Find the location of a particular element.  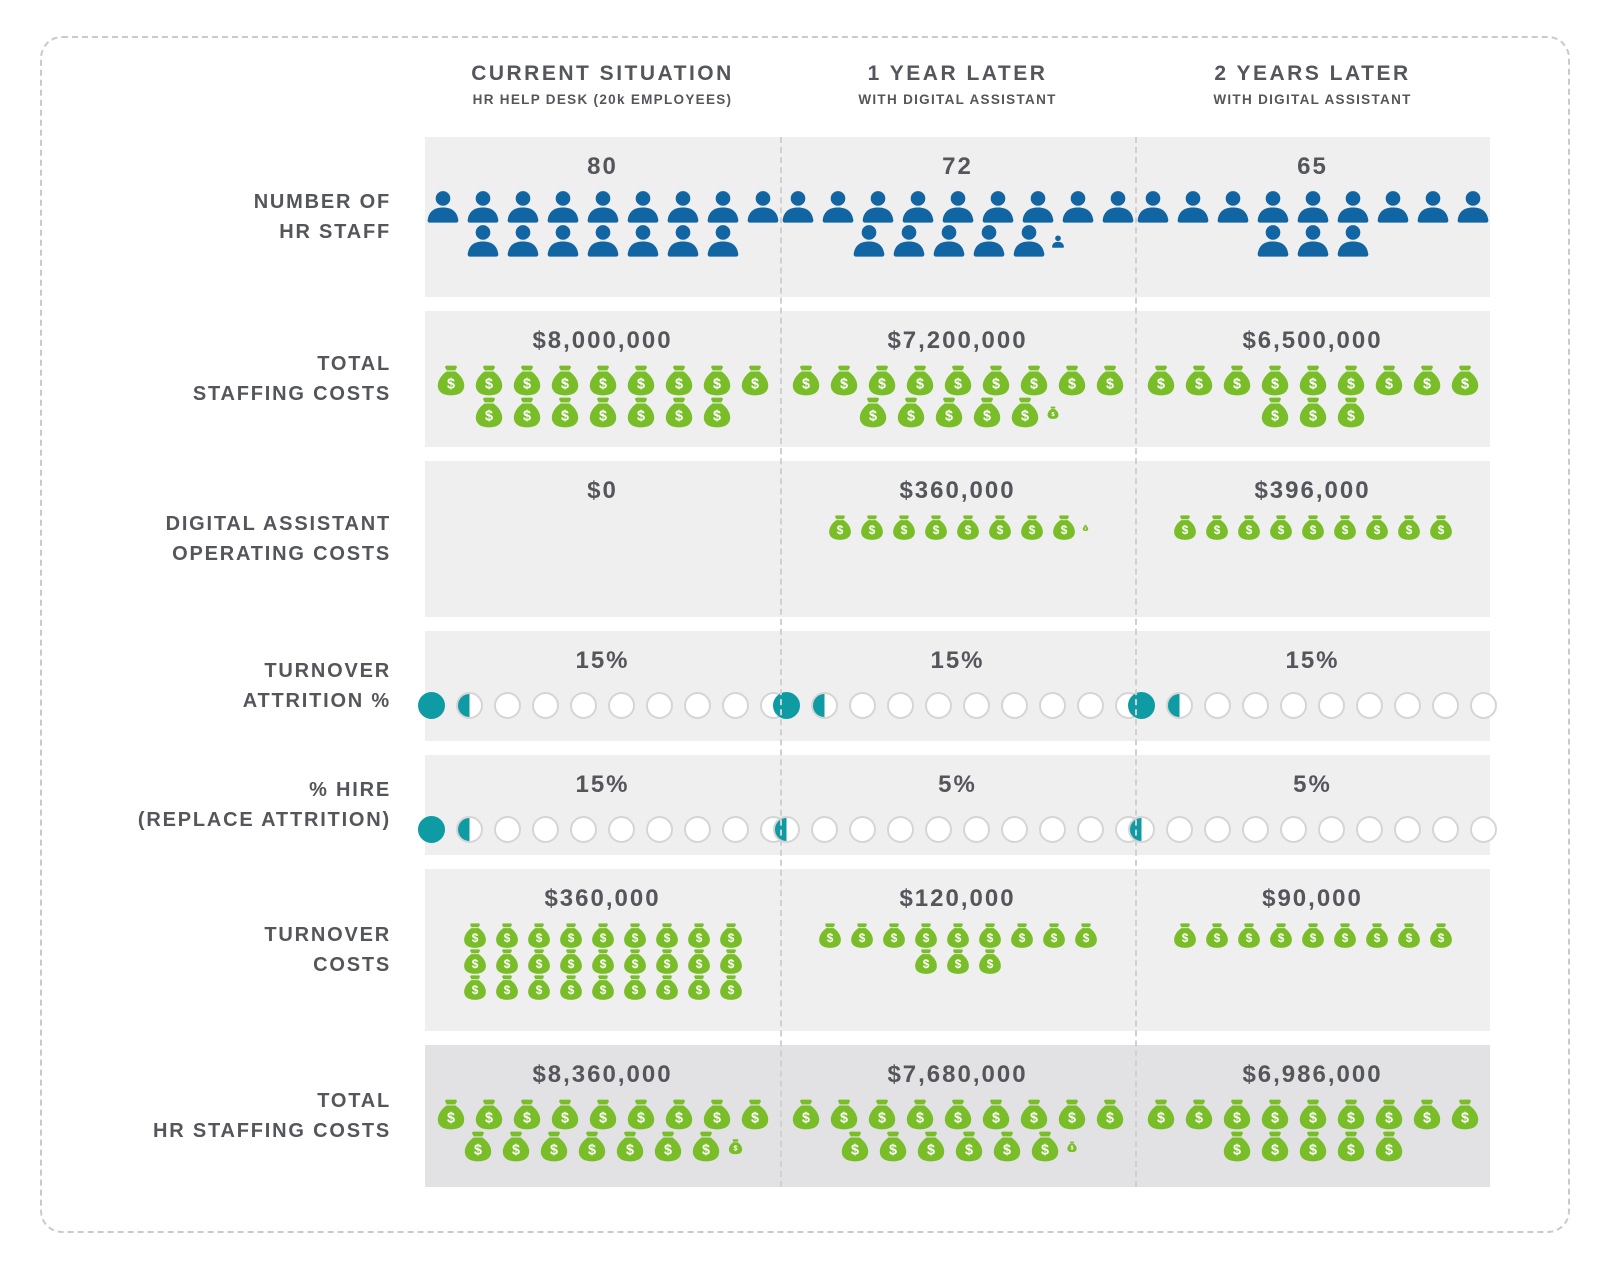

row-band: $8,360,000 $7,680,000 $6,986,000 is located at coordinates (957, 1116).